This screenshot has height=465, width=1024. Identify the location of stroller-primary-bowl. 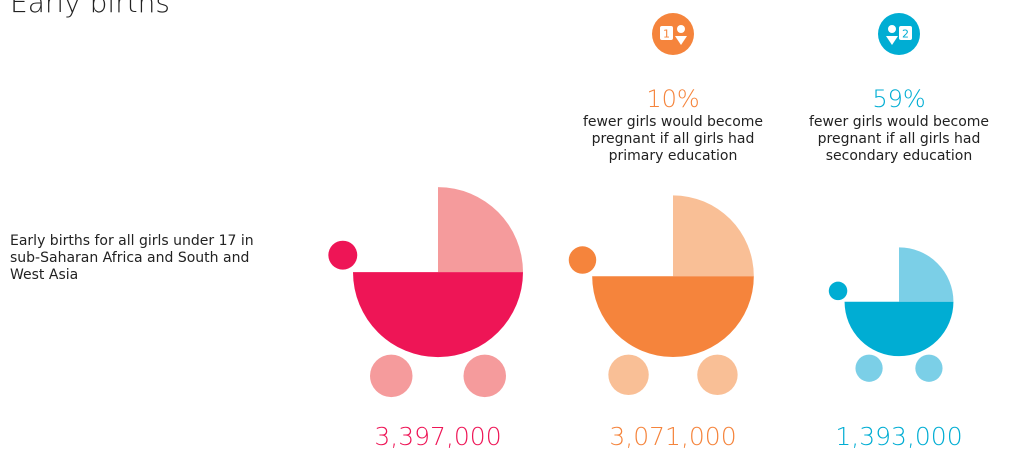
(673, 317).